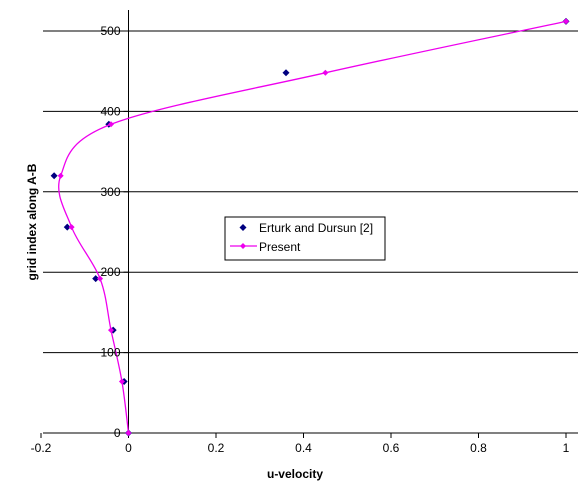 This screenshot has height=485, width=578. Describe the element at coordinates (110, 272) in the screenshot. I see `y-tick-label: 200` at that location.